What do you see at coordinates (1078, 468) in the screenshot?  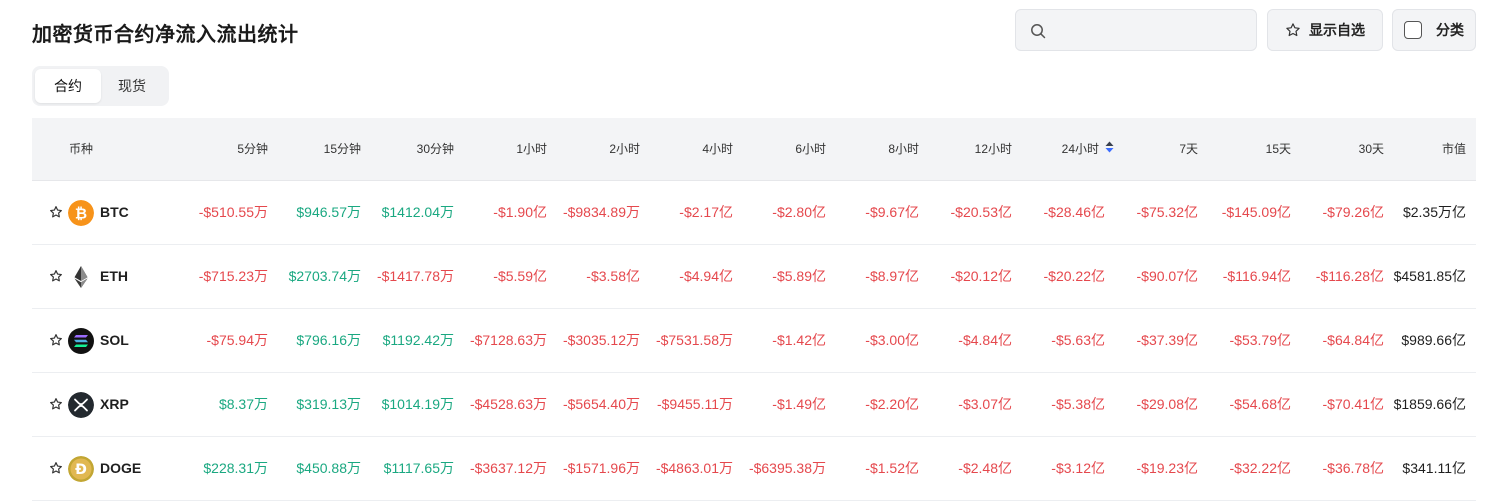 I see `flow-value-cell: -$3.12亿` at bounding box center [1078, 468].